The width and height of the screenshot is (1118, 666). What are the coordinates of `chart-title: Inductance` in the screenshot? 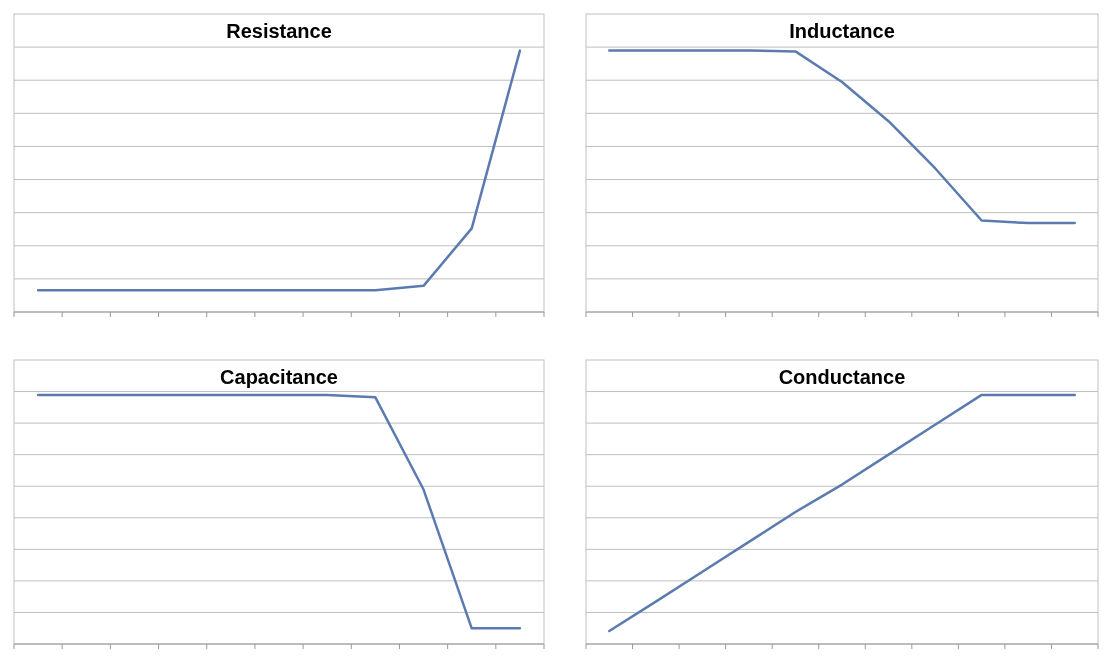 It's located at (842, 31).